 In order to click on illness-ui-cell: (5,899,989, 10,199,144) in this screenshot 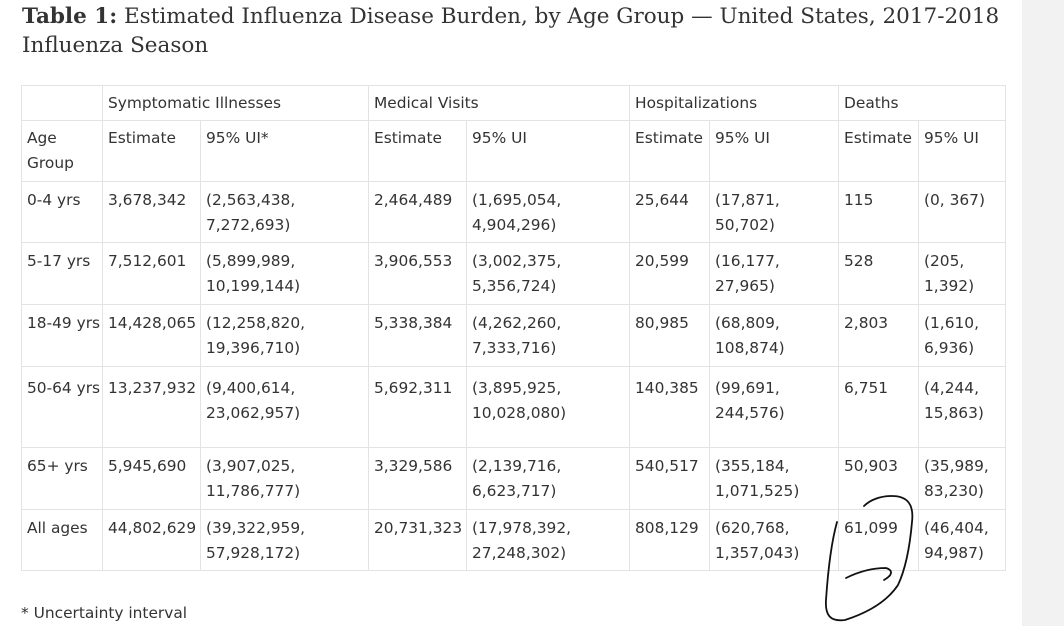, I will do `click(284, 273)`.